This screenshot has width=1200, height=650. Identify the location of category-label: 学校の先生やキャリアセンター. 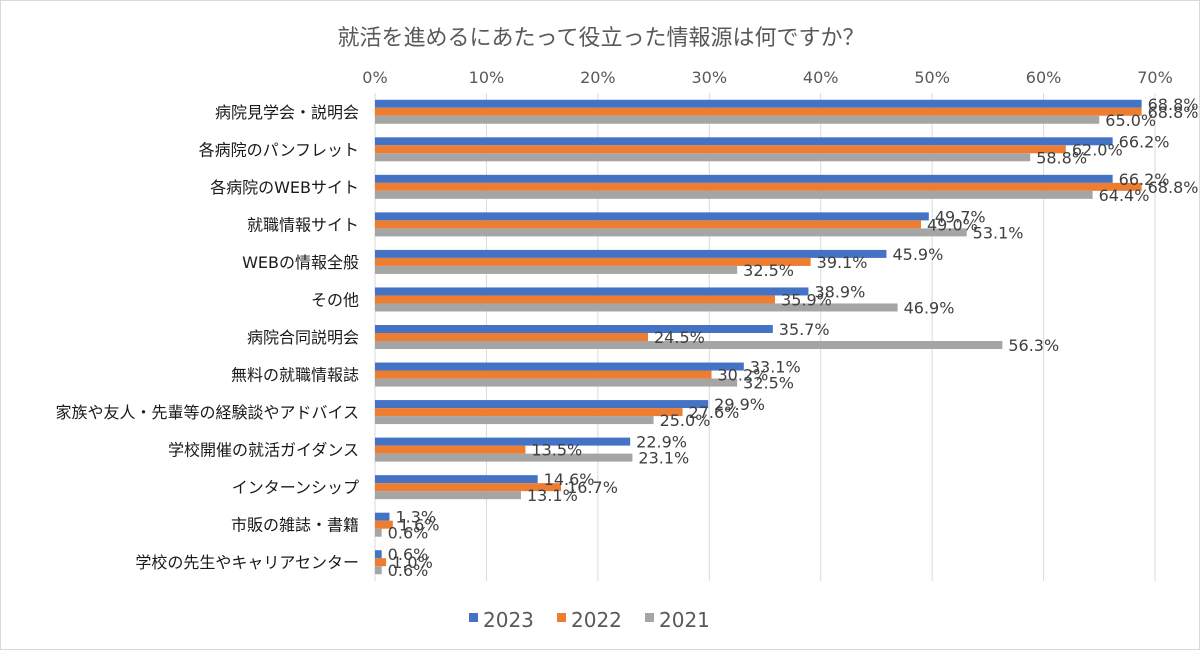
(247, 562).